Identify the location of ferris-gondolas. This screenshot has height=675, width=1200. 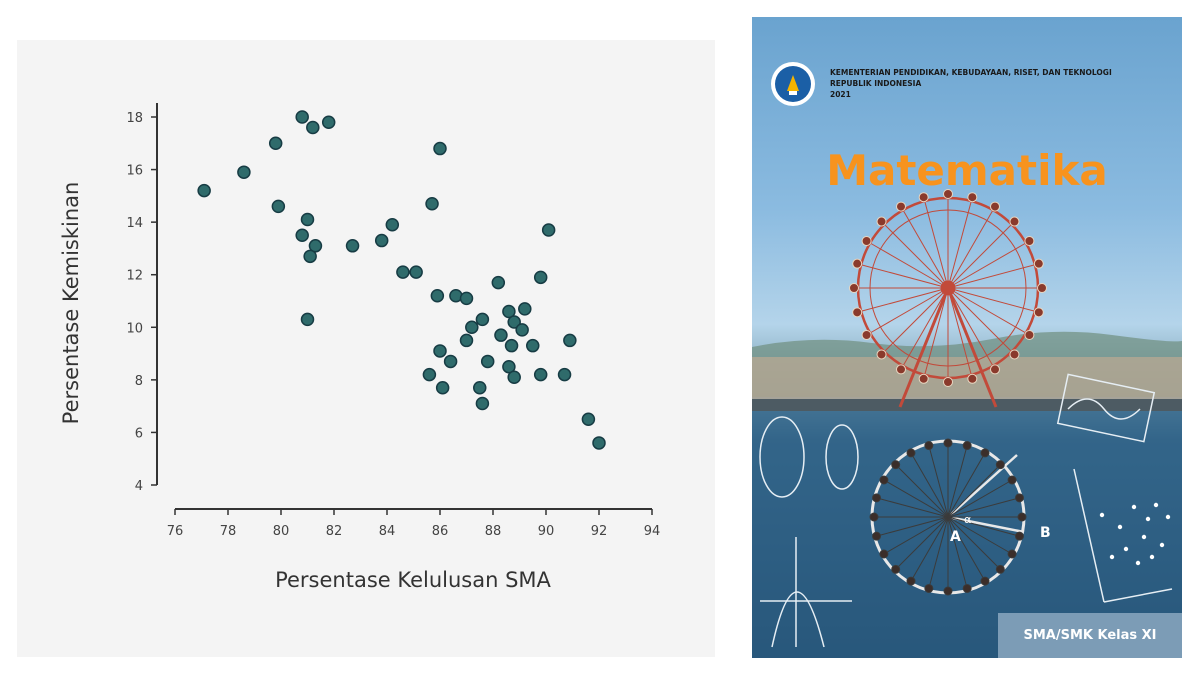
(948, 288).